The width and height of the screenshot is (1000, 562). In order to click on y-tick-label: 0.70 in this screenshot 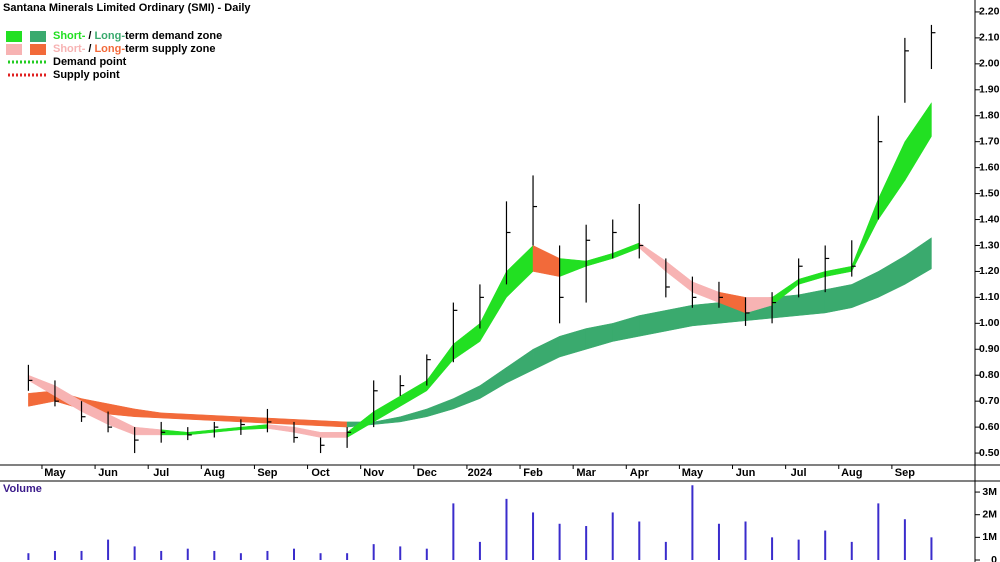, I will do `click(989, 401)`.